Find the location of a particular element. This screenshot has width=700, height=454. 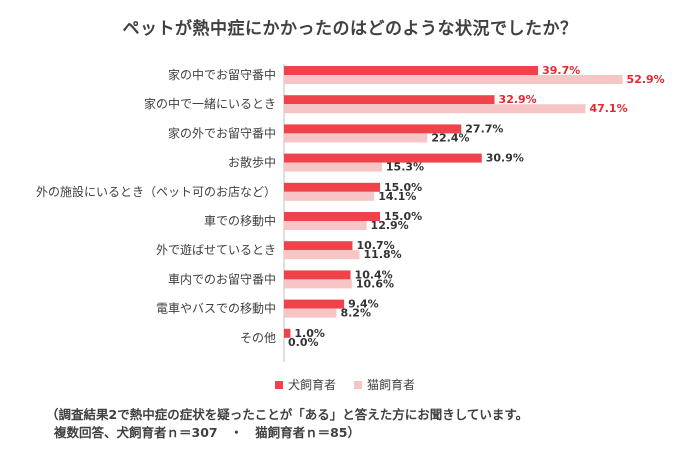

legend-swatch-dog is located at coordinates (279, 384).